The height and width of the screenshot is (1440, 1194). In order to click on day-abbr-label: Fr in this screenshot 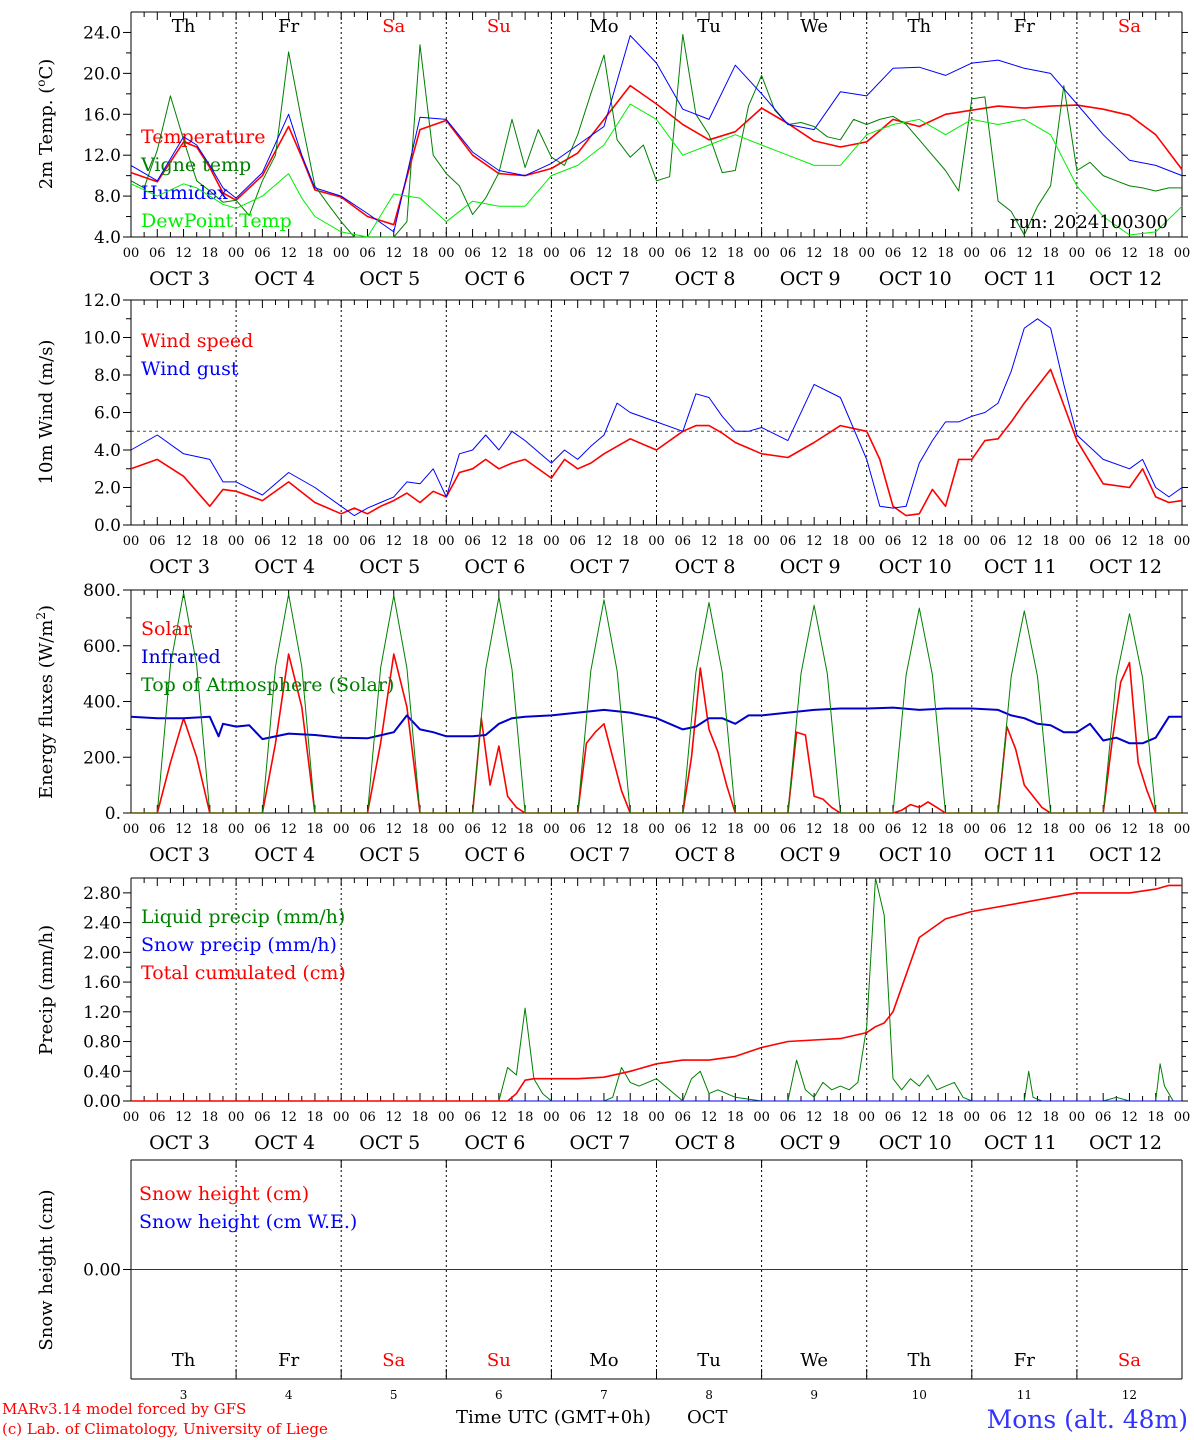, I will do `click(288, 26)`.